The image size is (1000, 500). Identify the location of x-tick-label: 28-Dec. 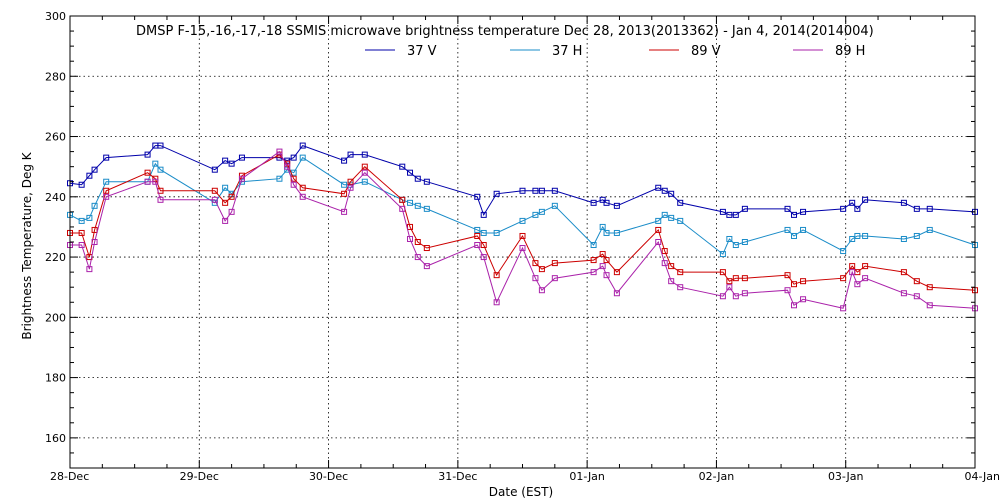
(69, 476).